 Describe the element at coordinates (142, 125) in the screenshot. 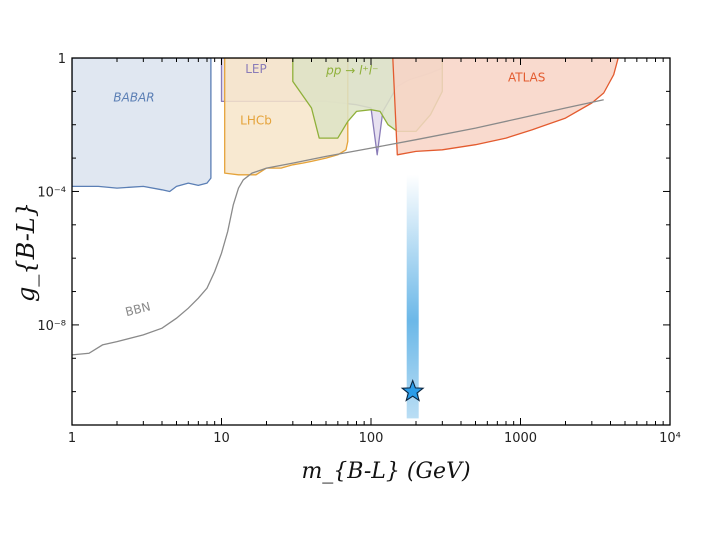

I see `babar-region` at that location.